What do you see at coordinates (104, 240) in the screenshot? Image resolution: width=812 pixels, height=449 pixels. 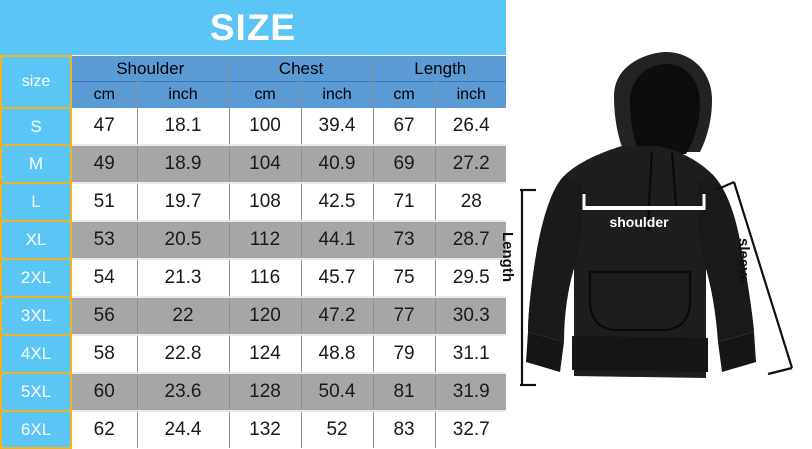 I see `cell-shoulder-cm: 53` at bounding box center [104, 240].